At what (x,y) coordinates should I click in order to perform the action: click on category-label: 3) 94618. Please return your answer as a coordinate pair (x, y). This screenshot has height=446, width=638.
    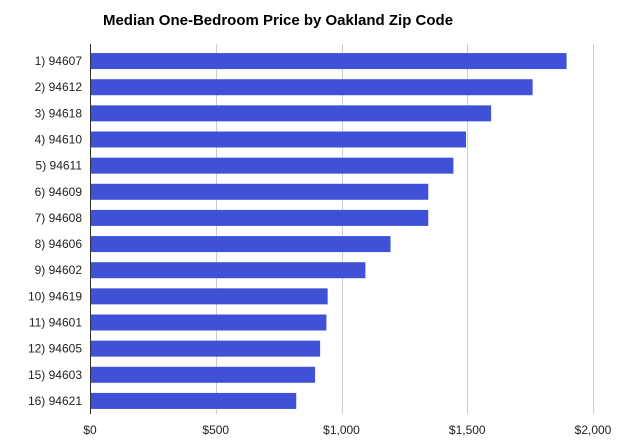
    Looking at the image, I should click on (59, 113).